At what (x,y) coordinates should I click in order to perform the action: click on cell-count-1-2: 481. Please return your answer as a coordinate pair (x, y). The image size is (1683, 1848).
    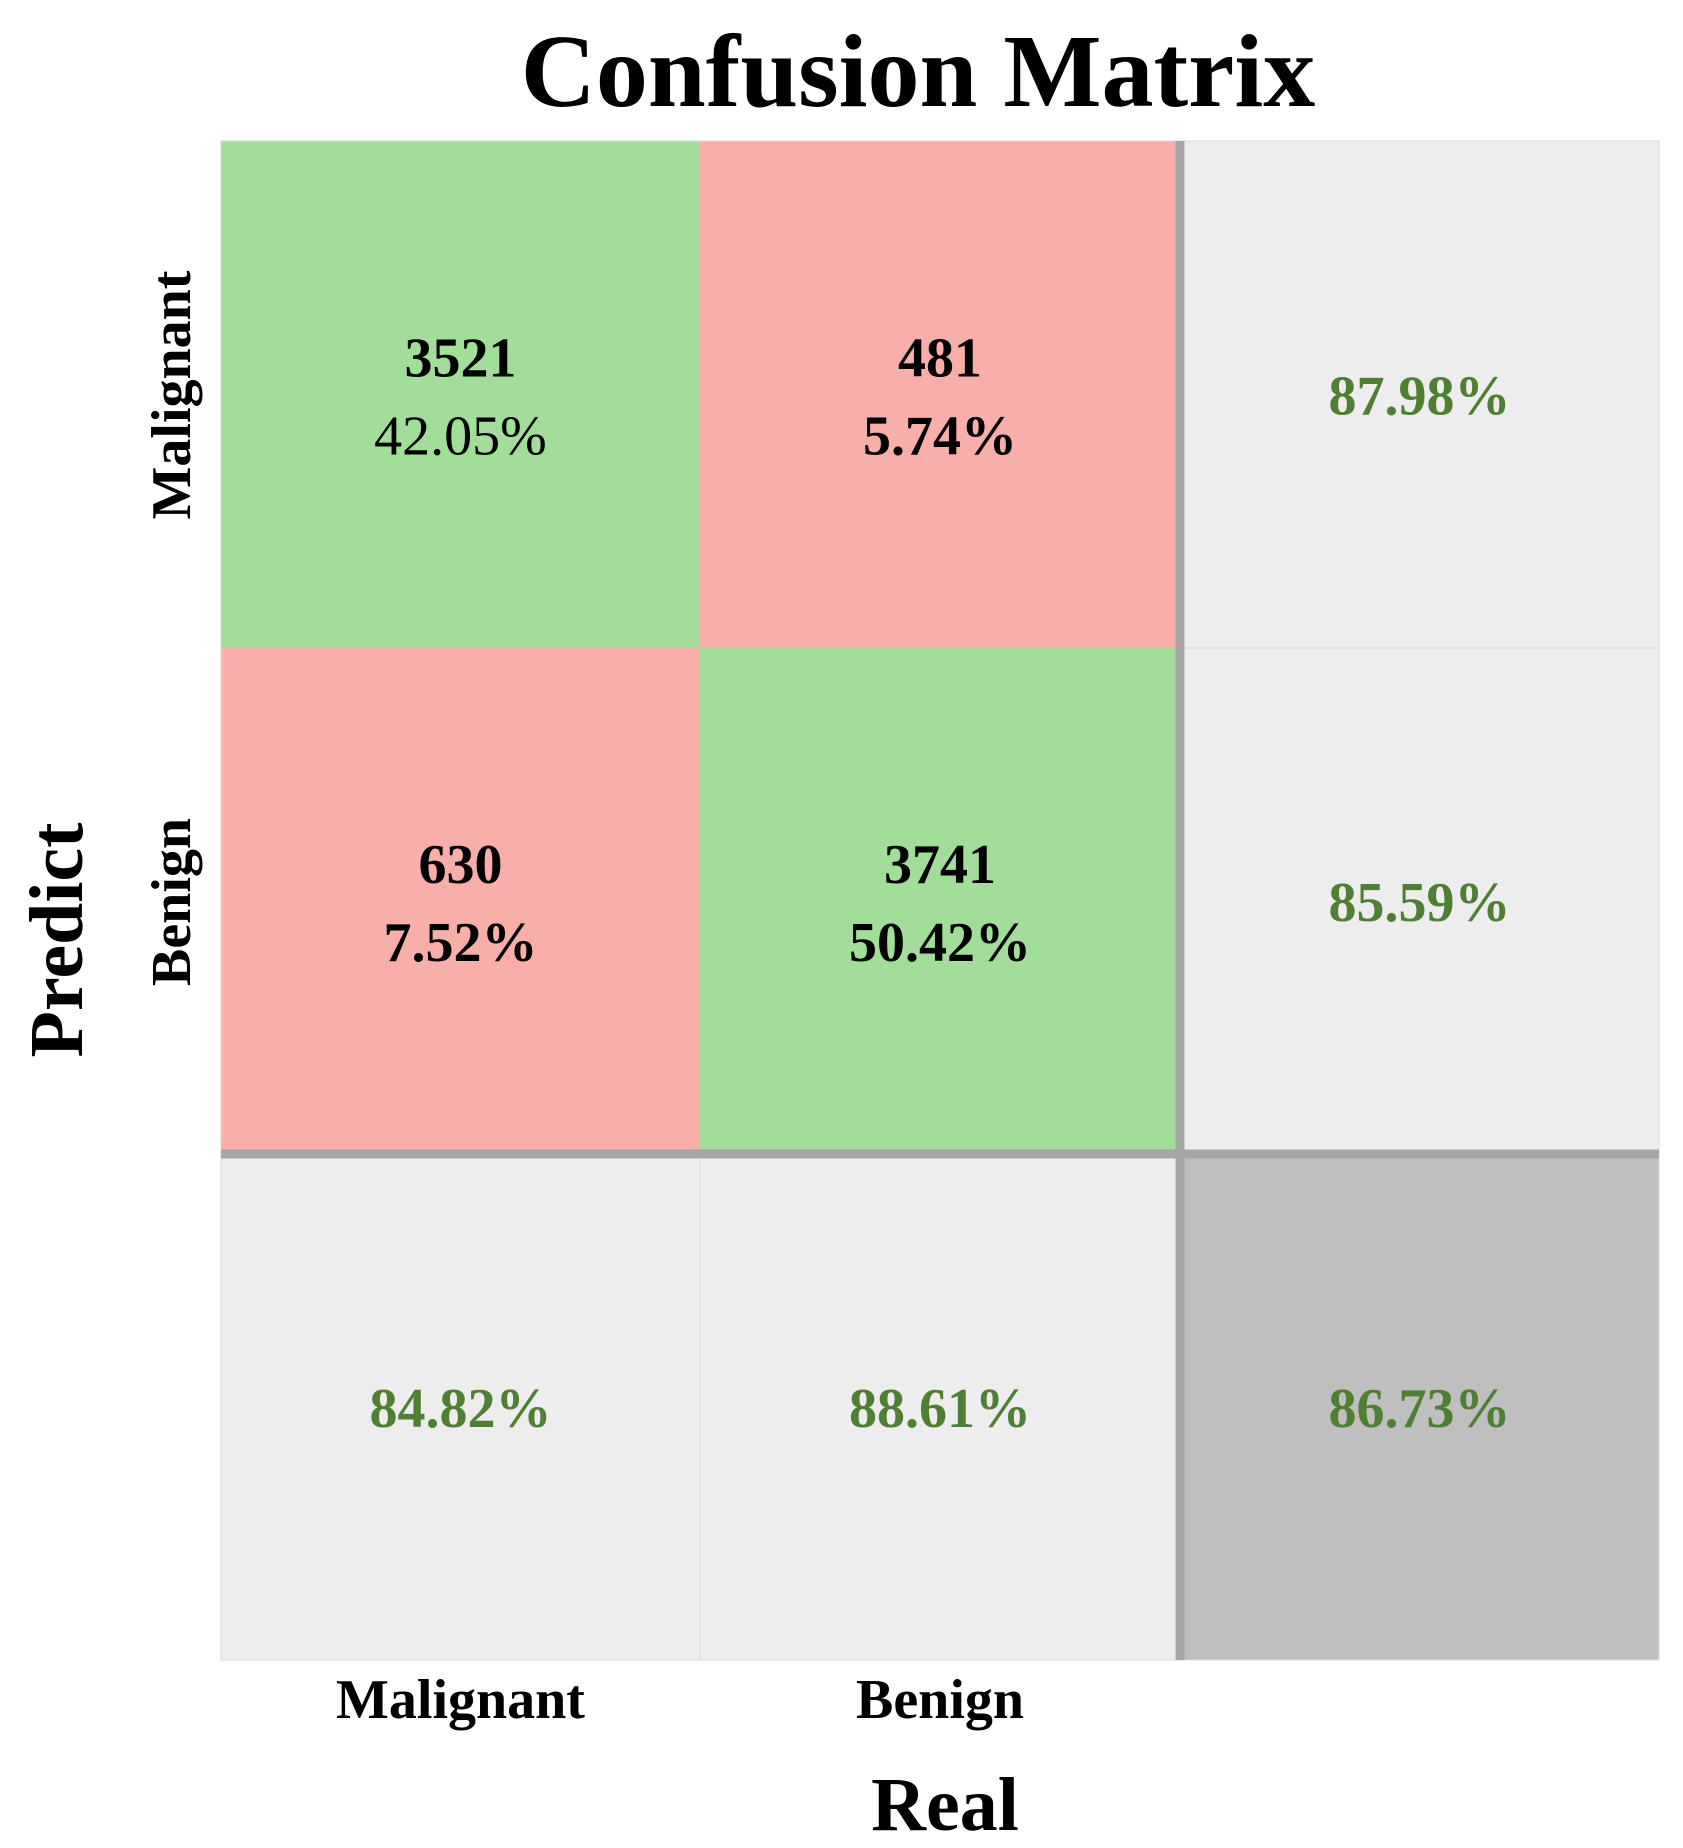
    Looking at the image, I should click on (940, 359).